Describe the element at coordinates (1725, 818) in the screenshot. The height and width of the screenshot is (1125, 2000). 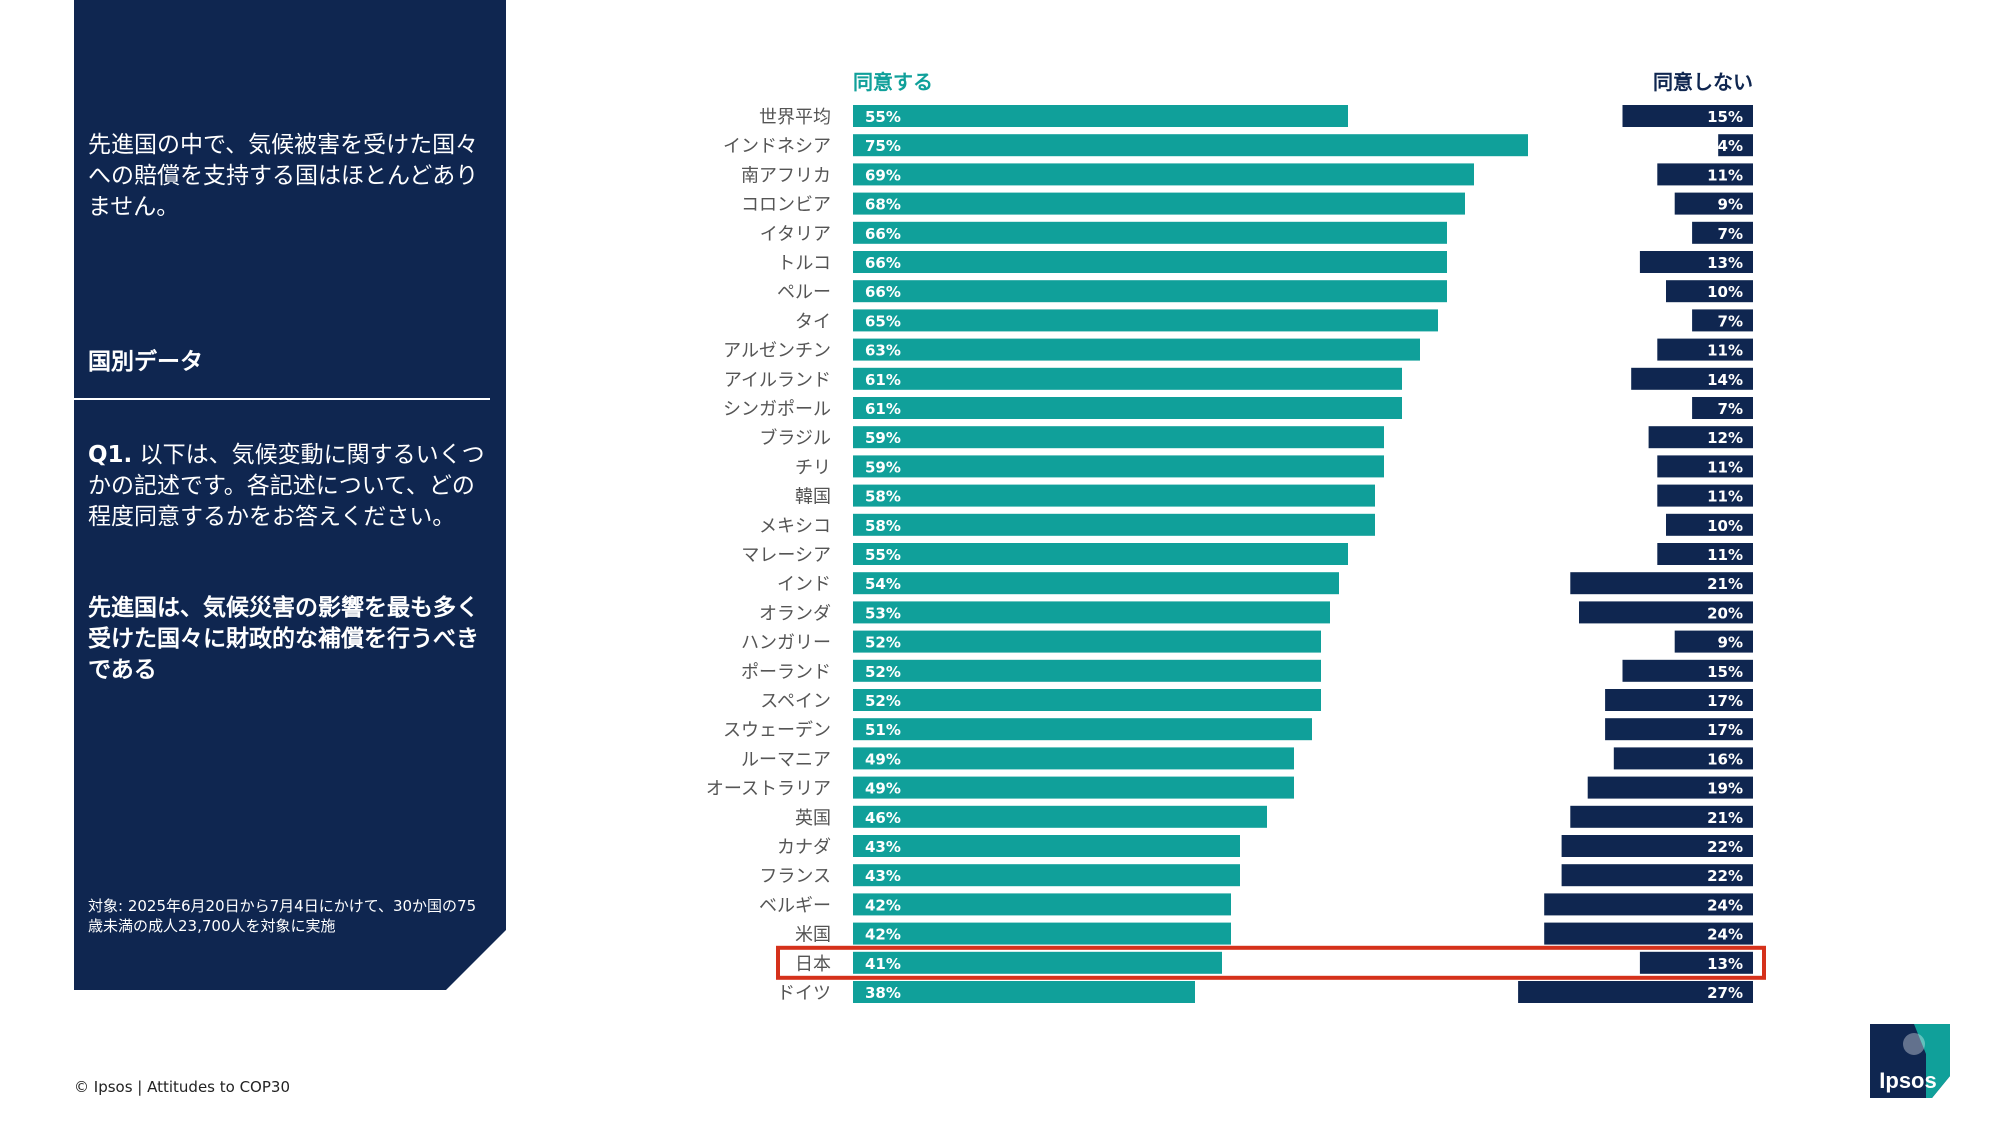
I see `disagree-value-row-25: 21%` at that location.